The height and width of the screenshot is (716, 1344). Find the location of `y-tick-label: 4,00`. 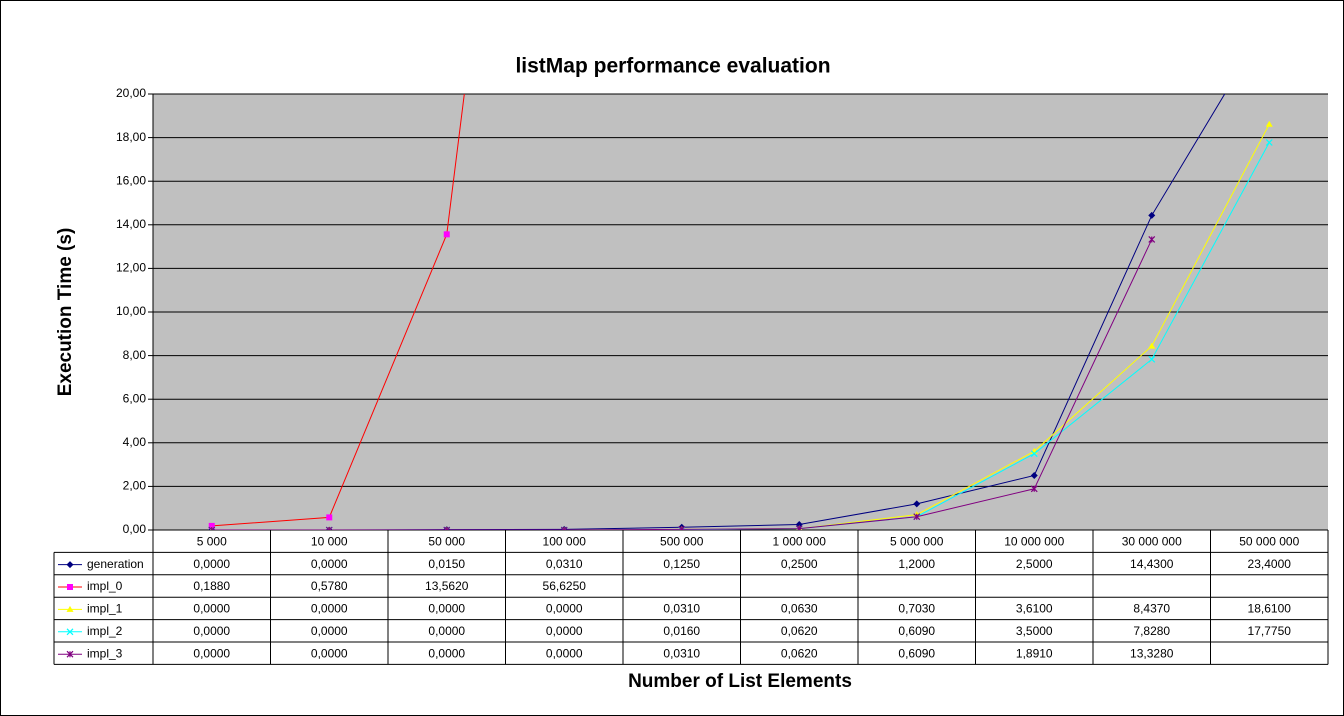

y-tick-label: 4,00 is located at coordinates (135, 442).